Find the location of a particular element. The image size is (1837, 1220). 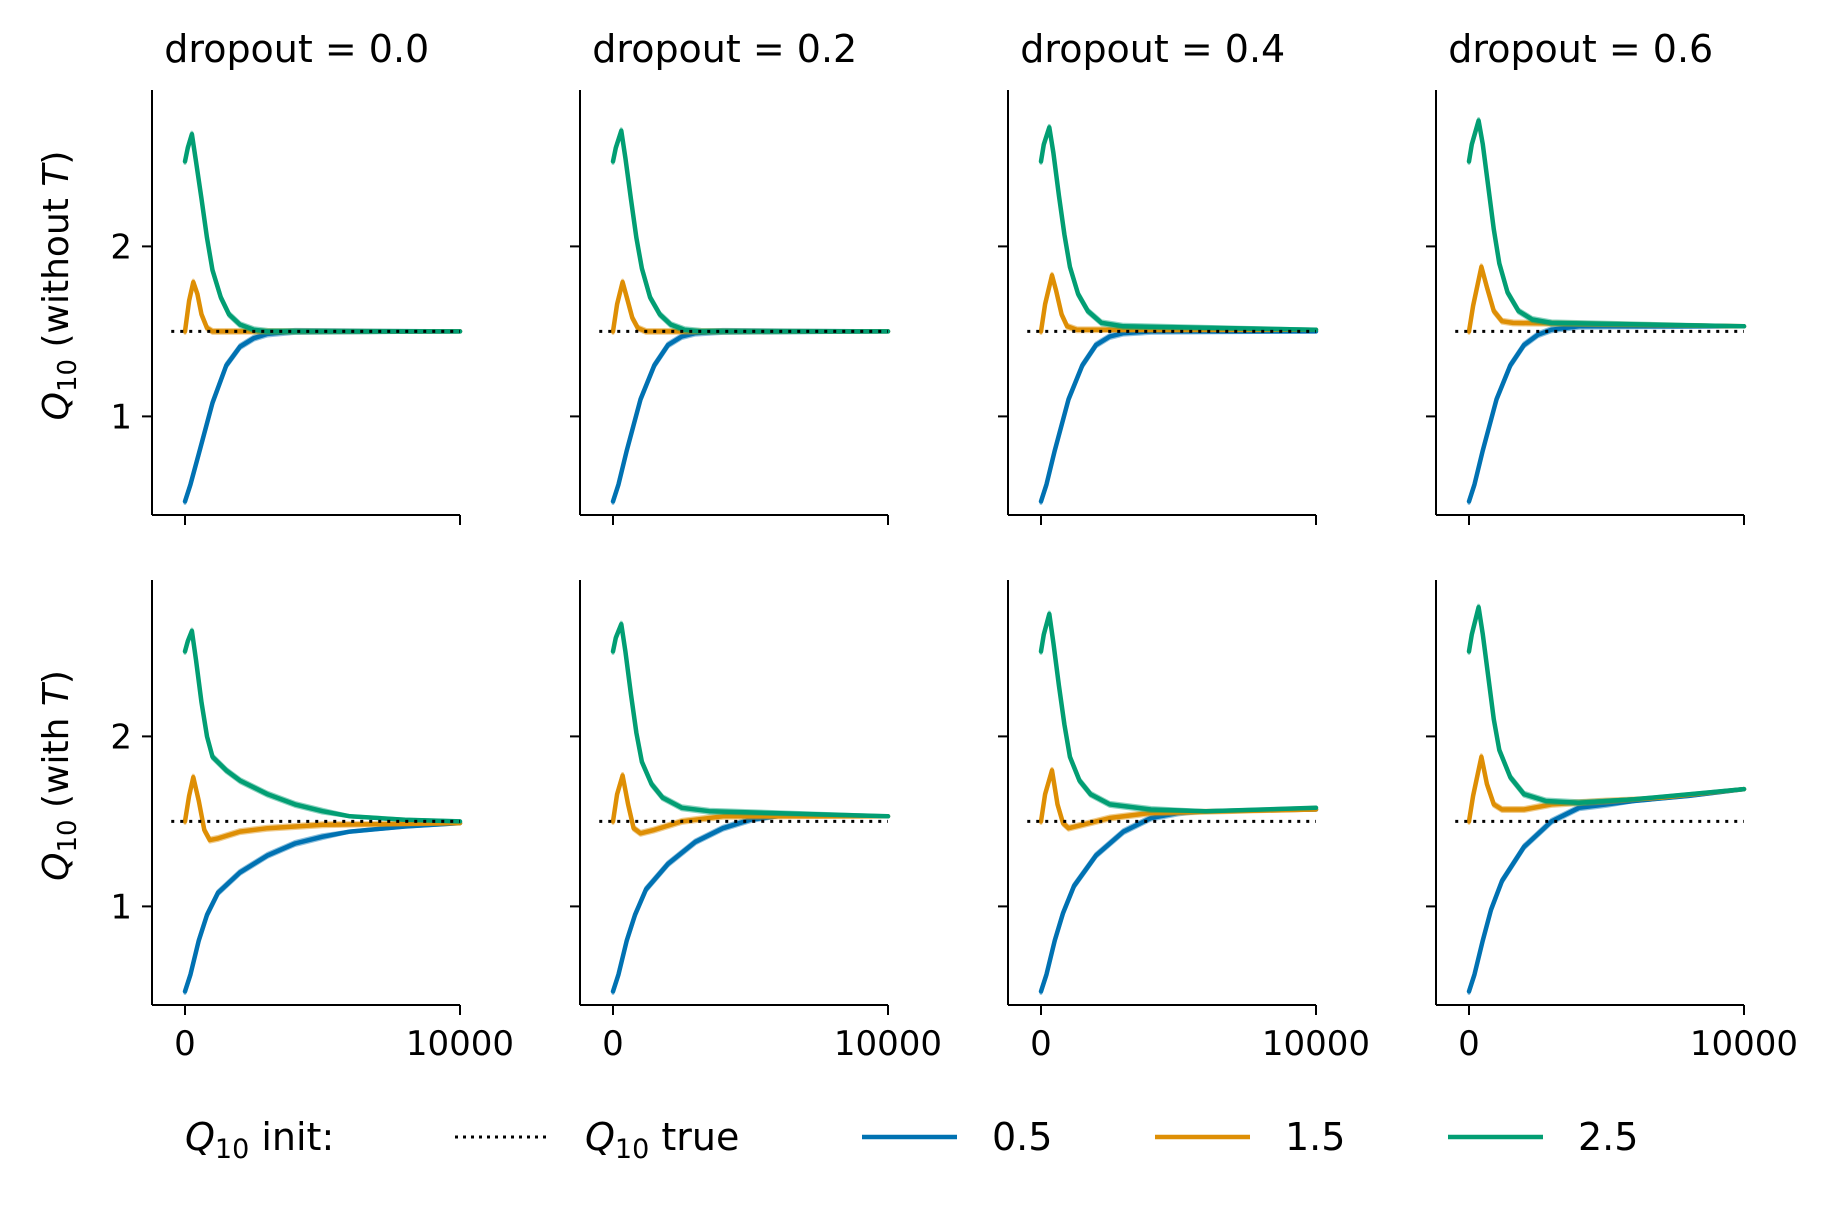

panel-r1-c0: 1 2 0 10000 is located at coordinates (312, 822).